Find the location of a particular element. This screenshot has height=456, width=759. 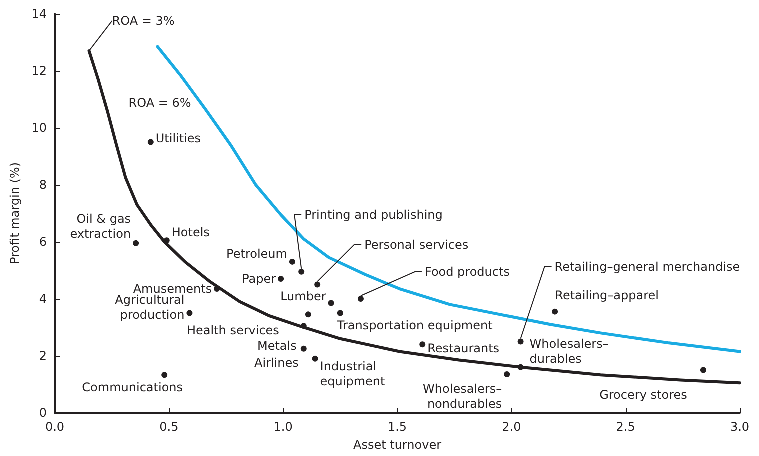

annotation: Personal services is located at coordinates (416, 245).